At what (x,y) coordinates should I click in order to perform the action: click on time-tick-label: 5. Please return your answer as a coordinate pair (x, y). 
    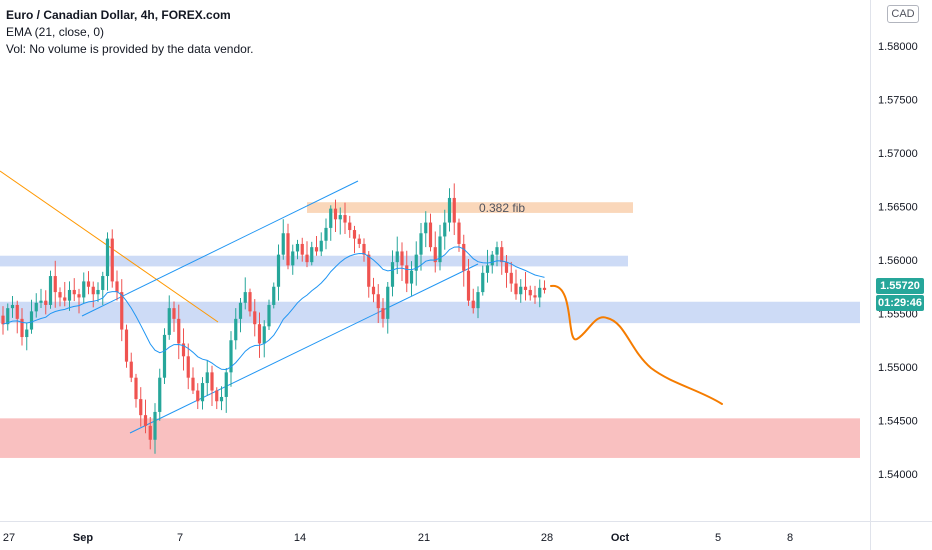
    Looking at the image, I should click on (718, 538).